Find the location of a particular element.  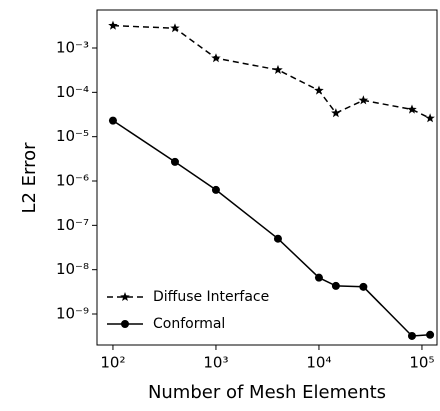

y-tick-label: 10⁻⁶ is located at coordinates (72, 181).